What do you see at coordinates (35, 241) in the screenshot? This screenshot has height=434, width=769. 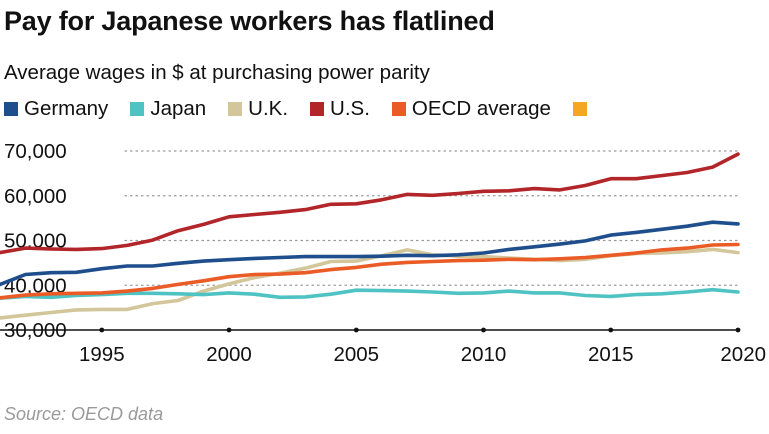 I see `y-tick-label: 50,000` at bounding box center [35, 241].